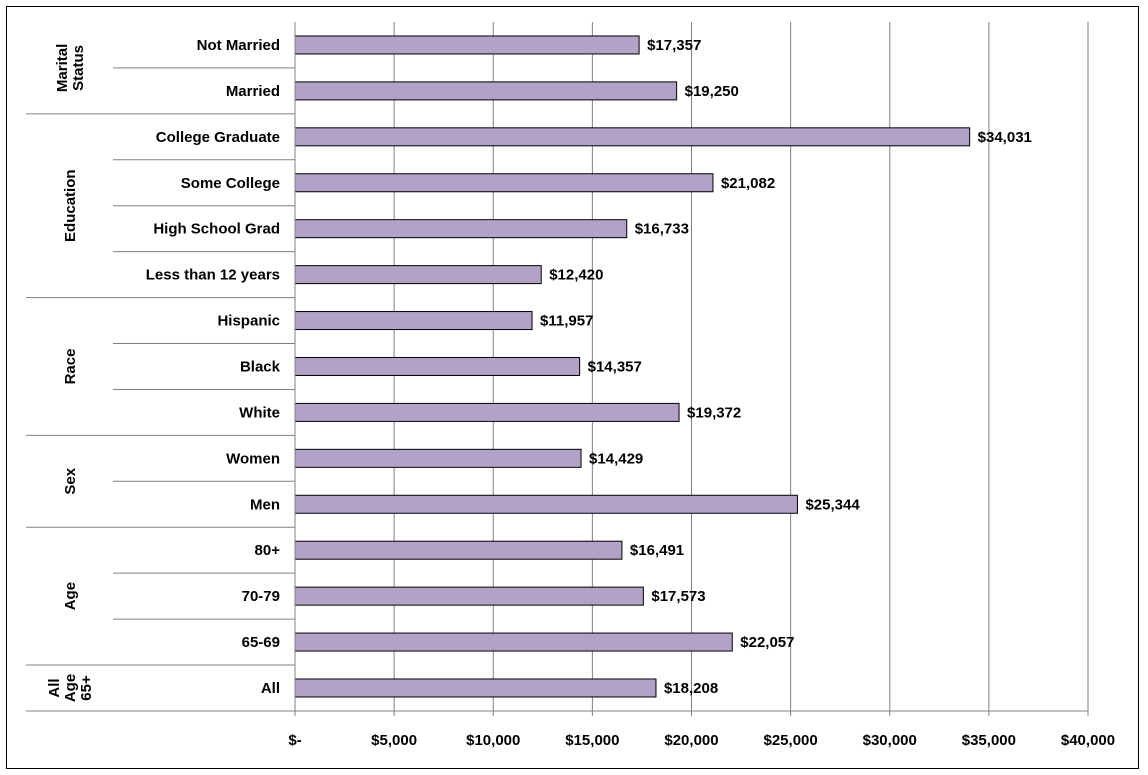 The height and width of the screenshot is (775, 1148). I want to click on value-label: $12,420, so click(576, 275).